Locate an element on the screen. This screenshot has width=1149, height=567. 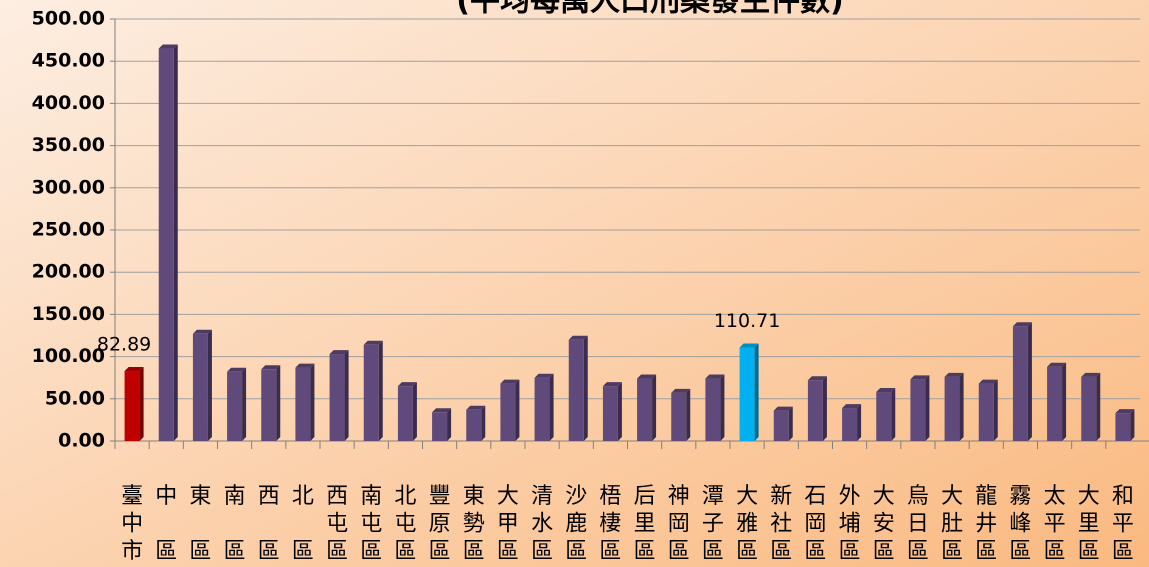
y-tick-label: 350.00 is located at coordinates (68, 145).